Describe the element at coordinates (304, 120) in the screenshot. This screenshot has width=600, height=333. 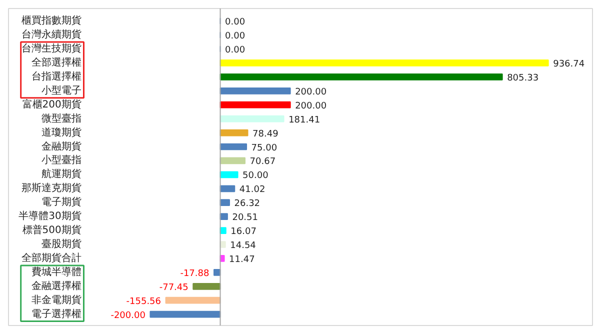
I see `data-label: 181.41` at that location.